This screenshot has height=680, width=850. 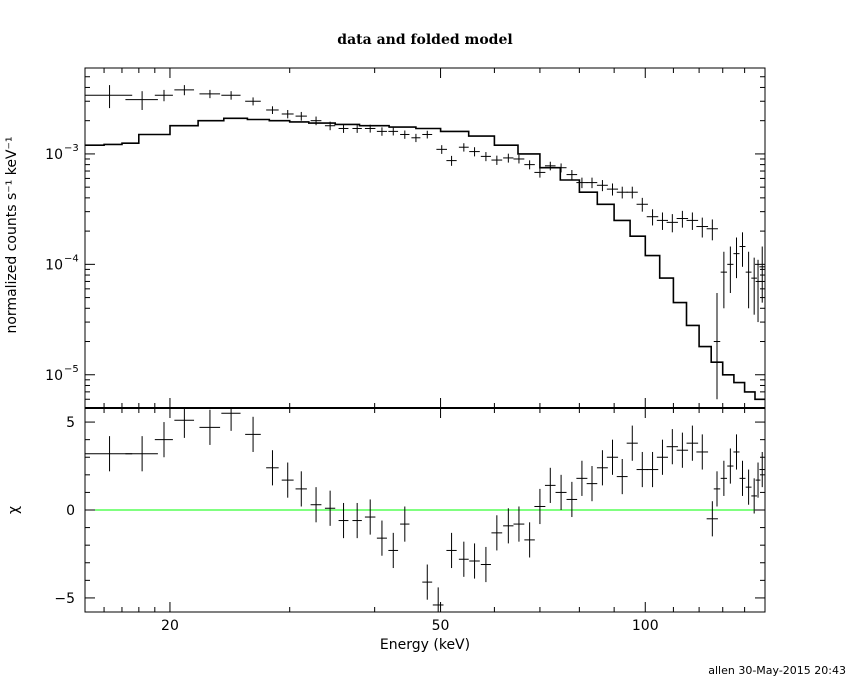 I want to click on y-tick-label: 0, so click(x=70, y=511).